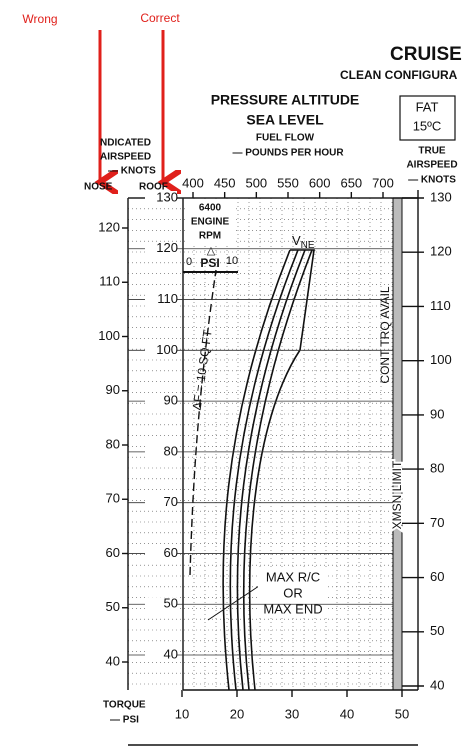 This screenshot has height=750, width=473. I want to click on drag-label: ΔF = 10 SQ FT, so click(202, 369).